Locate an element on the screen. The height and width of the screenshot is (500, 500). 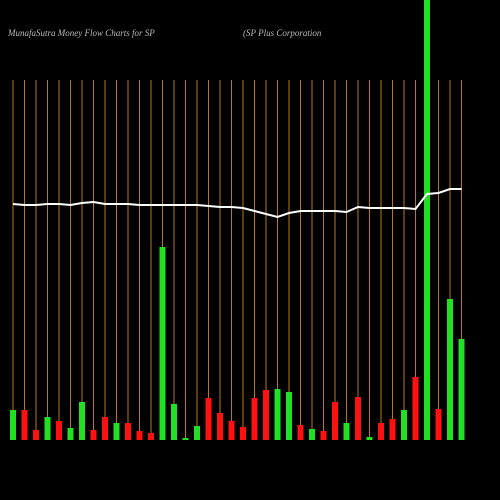
line is located at coordinates (237, 203).